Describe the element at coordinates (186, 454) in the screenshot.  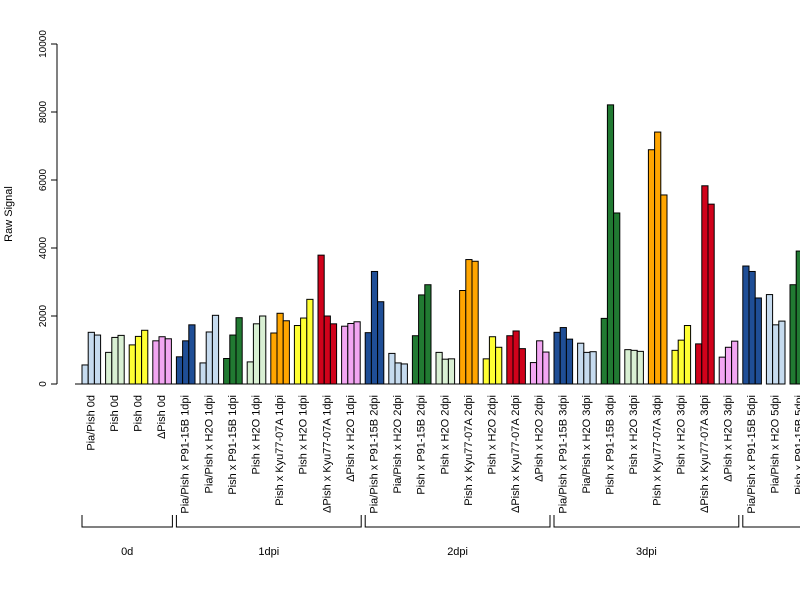
I see `category-label: Pia/Pish x P91-15B 1dpi` at that location.